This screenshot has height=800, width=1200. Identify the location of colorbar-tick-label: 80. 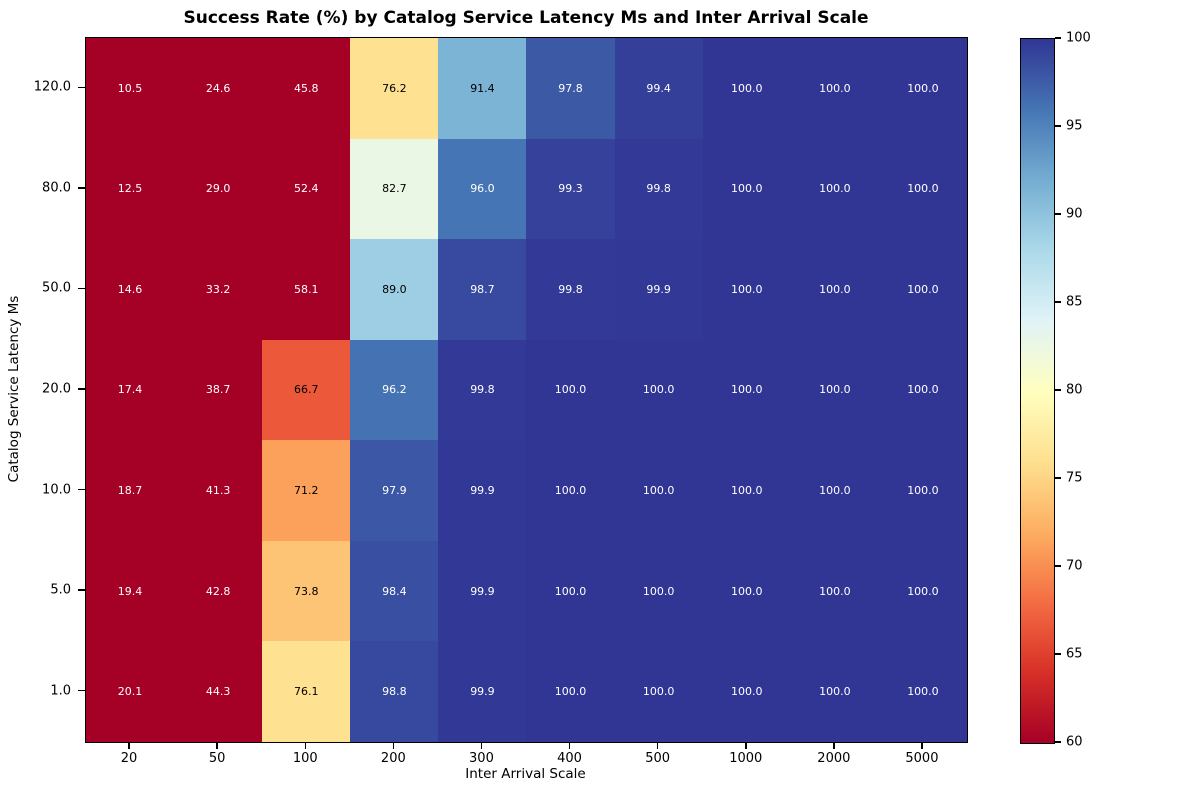
(1074, 390).